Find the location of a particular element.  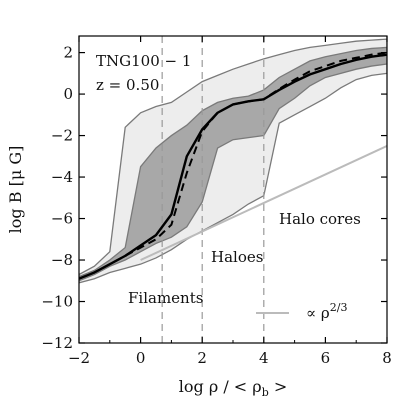

y-tick-label-1: −10 is located at coordinates (57, 302).